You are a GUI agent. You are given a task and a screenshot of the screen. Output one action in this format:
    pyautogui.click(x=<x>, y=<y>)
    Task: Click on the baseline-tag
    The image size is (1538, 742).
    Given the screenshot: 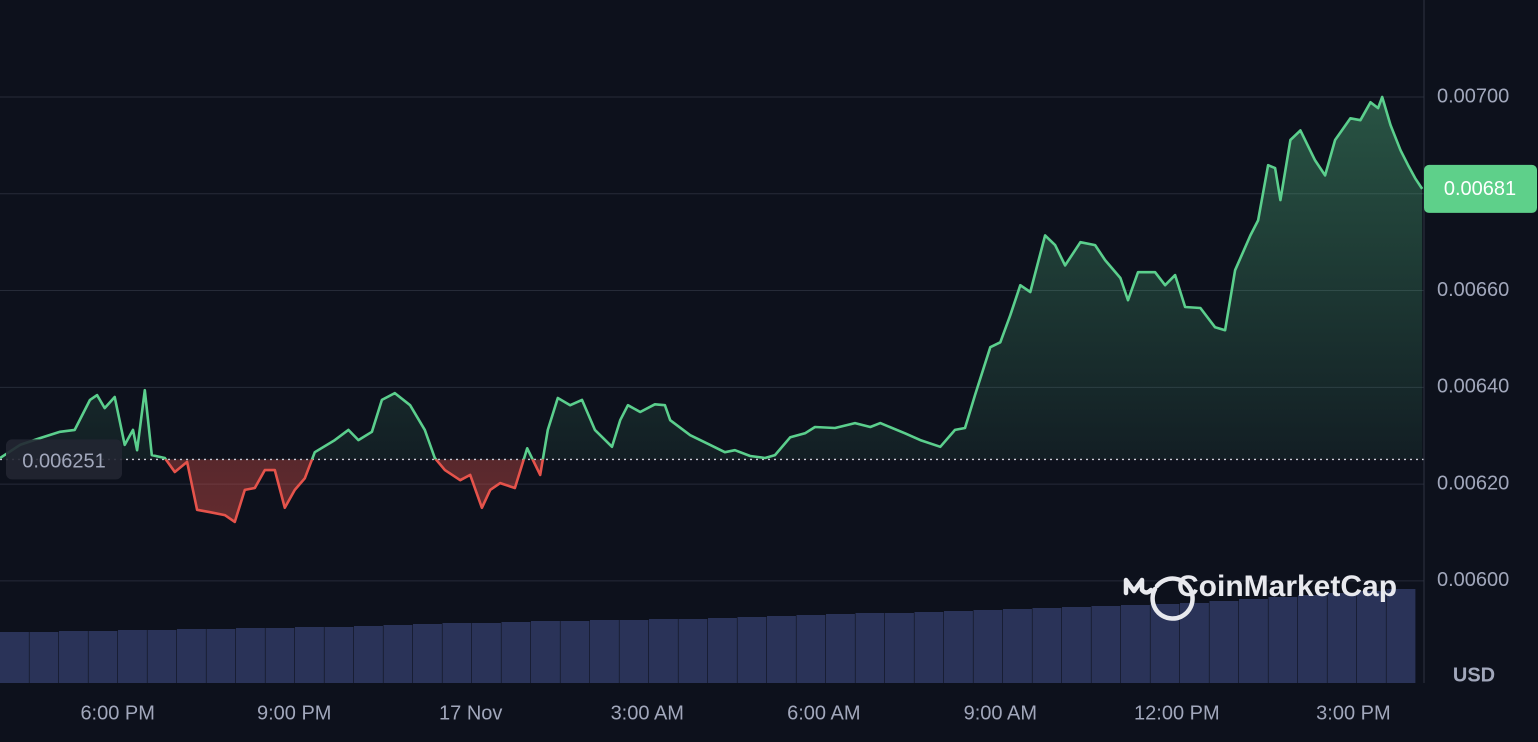 What is the action you would take?
    pyautogui.click(x=64, y=459)
    